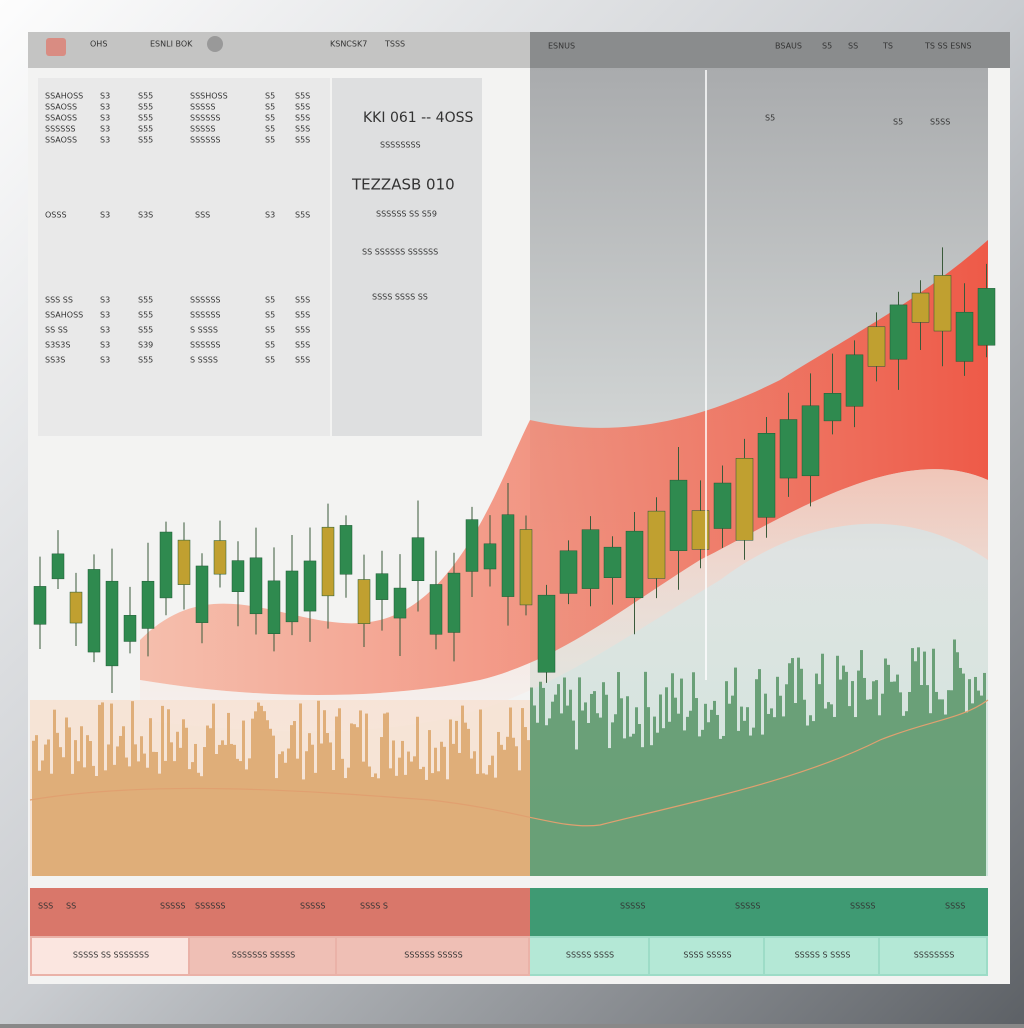  I want to click on footer-item: SSSSSS, so click(210, 906).